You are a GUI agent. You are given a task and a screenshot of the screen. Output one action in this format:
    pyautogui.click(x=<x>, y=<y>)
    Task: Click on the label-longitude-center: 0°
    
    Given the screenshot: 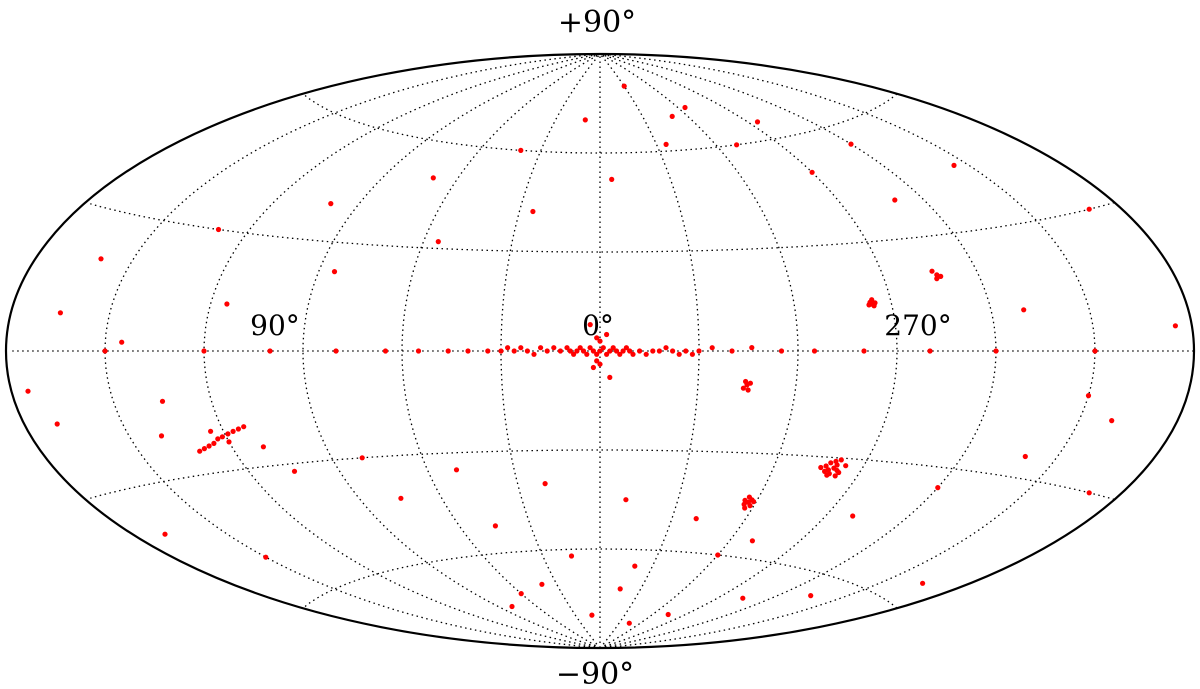 What is the action you would take?
    pyautogui.click(x=598, y=325)
    